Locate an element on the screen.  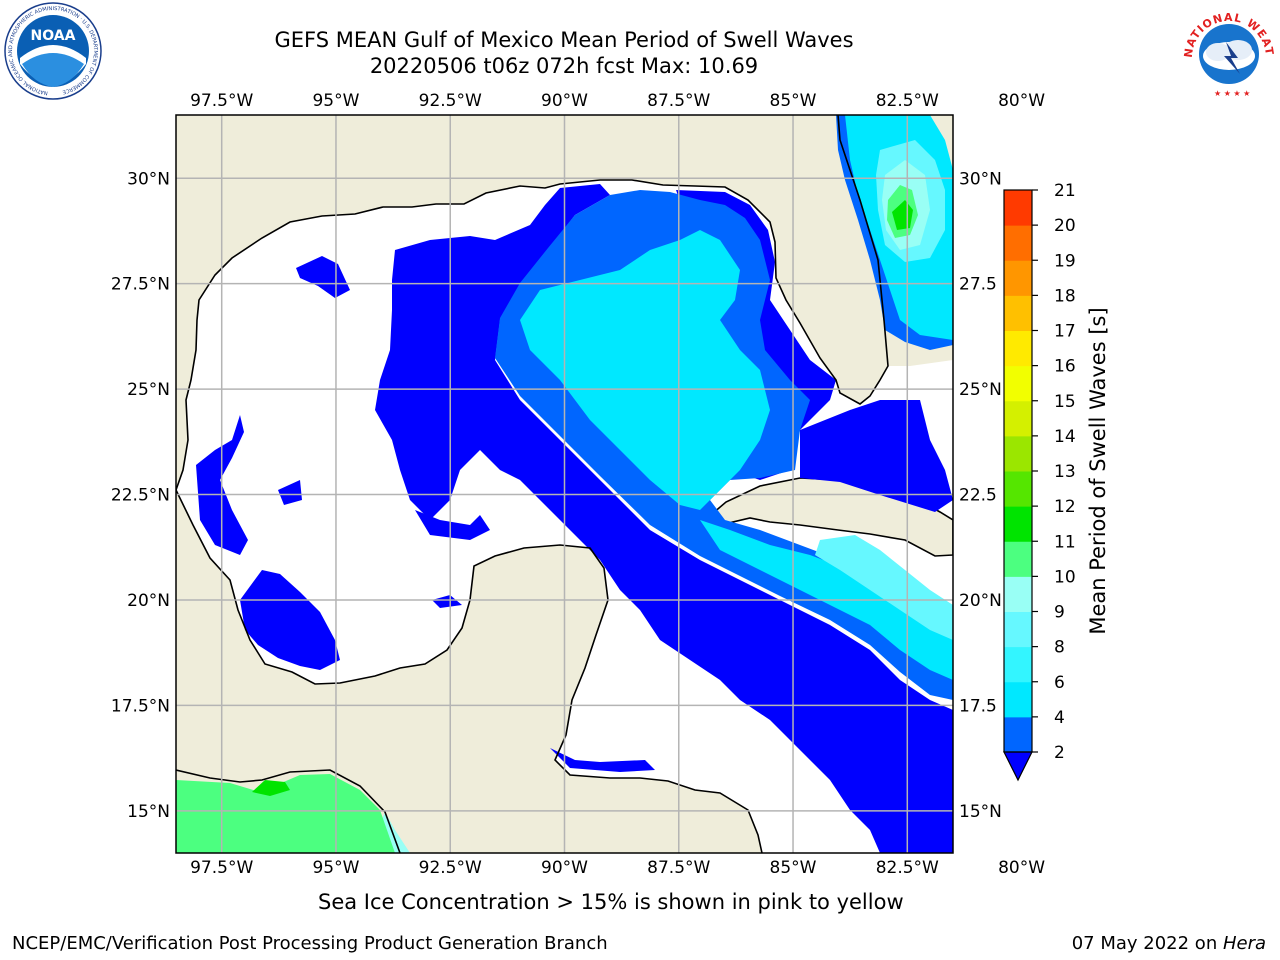
colorbar-tick-label: 19 is located at coordinates (1065, 261).